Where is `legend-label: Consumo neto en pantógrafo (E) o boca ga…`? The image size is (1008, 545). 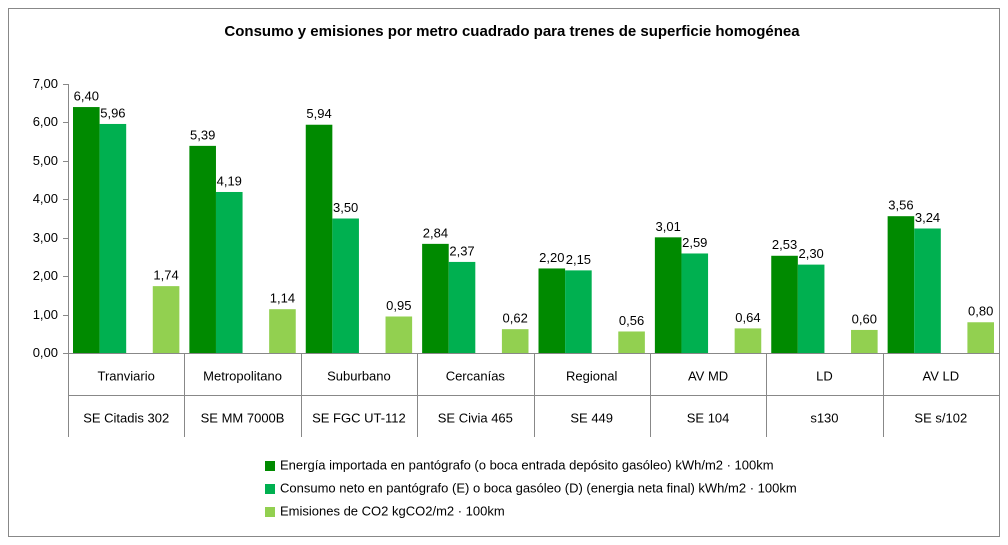 legend-label: Consumo neto en pantógrafo (E) o boca ga… is located at coordinates (538, 487).